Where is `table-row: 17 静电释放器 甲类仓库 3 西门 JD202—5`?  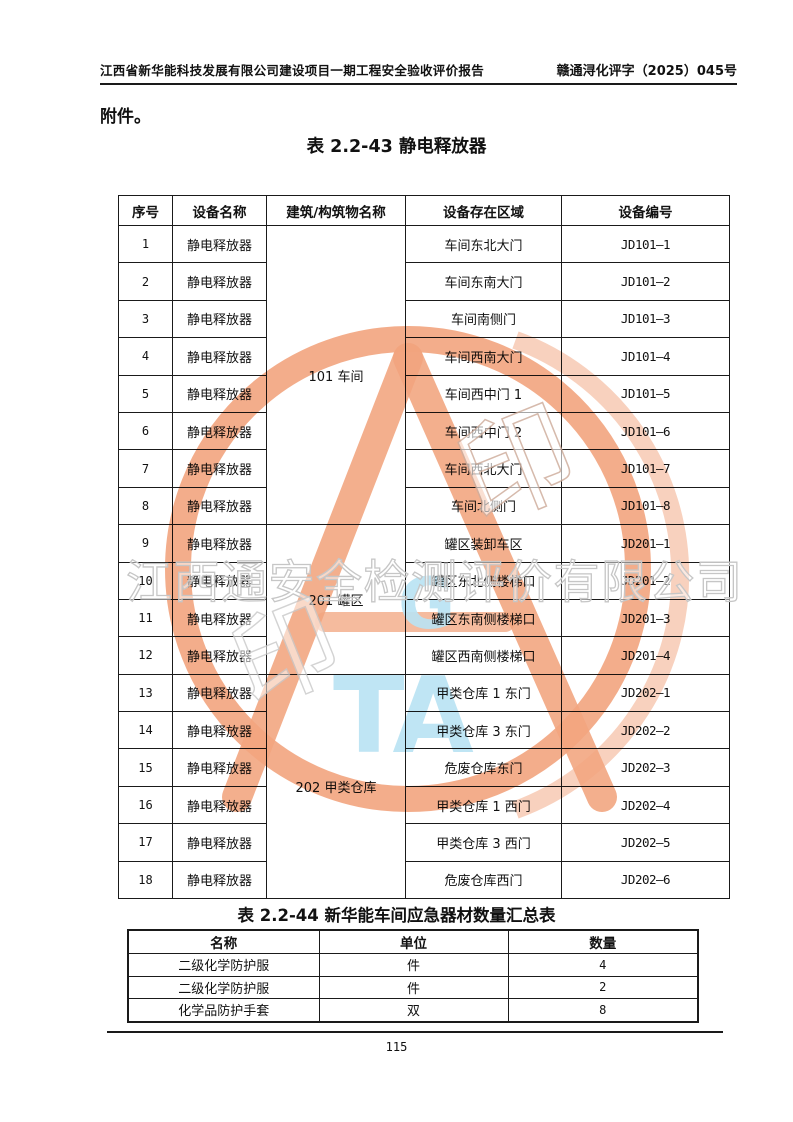
table-row: 17 静电释放器 甲类仓库 3 西门 JD202—5 is located at coordinates (424, 842).